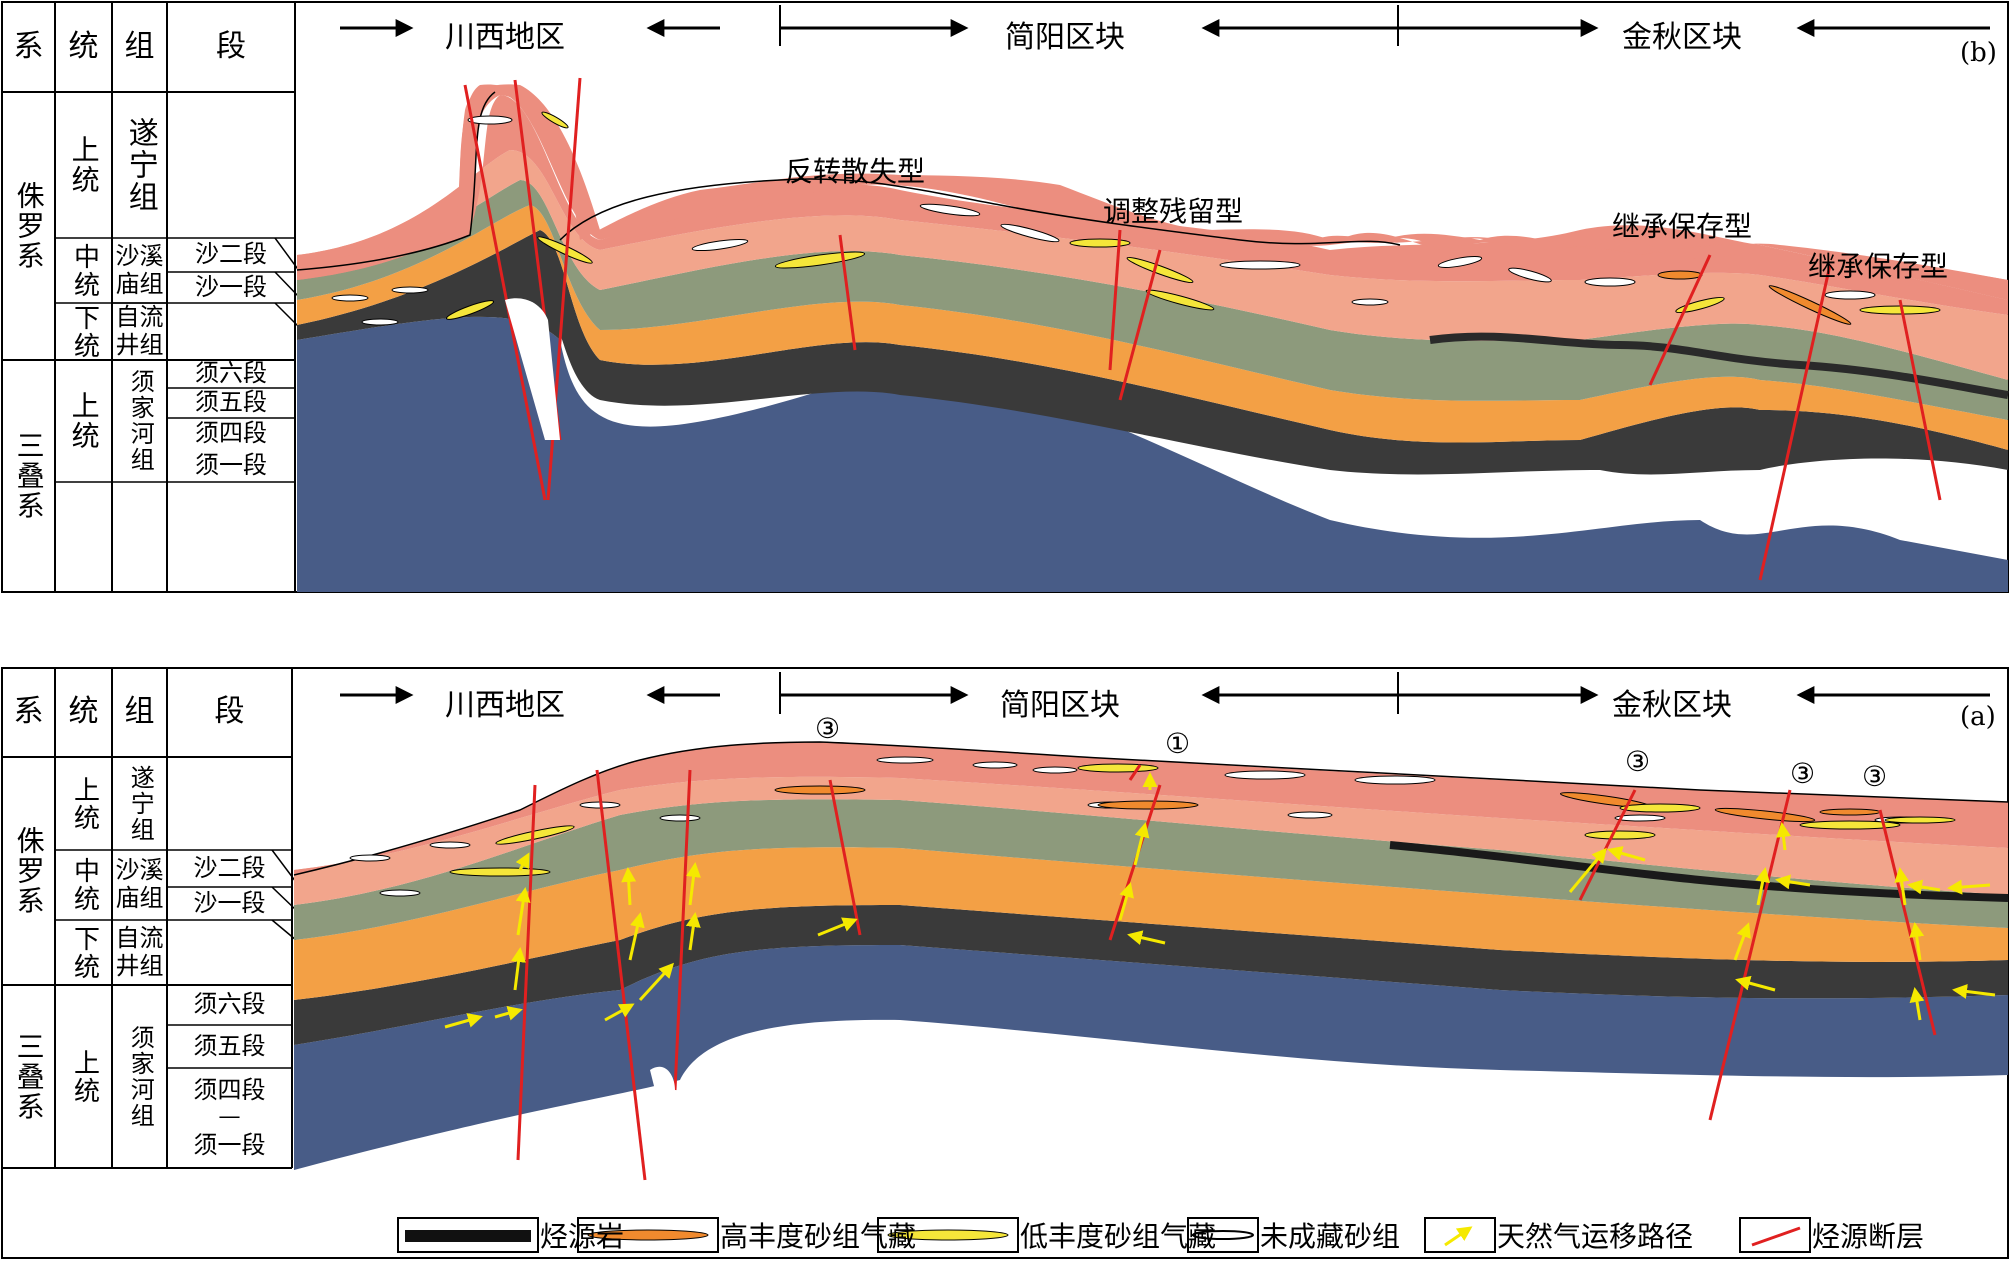  I want to click on a-header-formation: 组, so click(139, 712).